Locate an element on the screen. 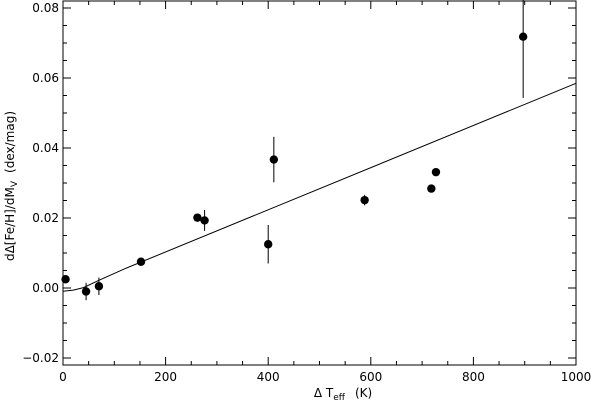 Image resolution: width=592 pixels, height=408 pixels. x-tick-label: 1000 is located at coordinates (576, 377).